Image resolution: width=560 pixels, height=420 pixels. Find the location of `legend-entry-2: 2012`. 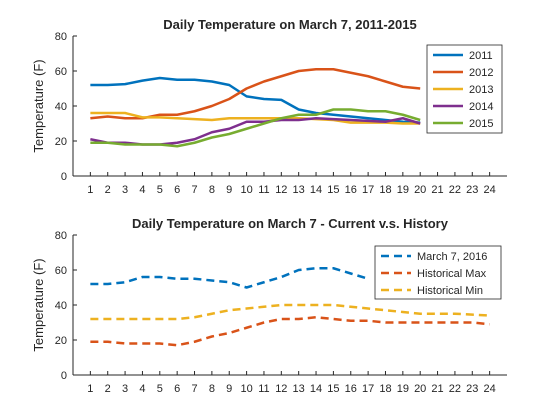

legend-entry-2: 2012 is located at coordinates (481, 73).